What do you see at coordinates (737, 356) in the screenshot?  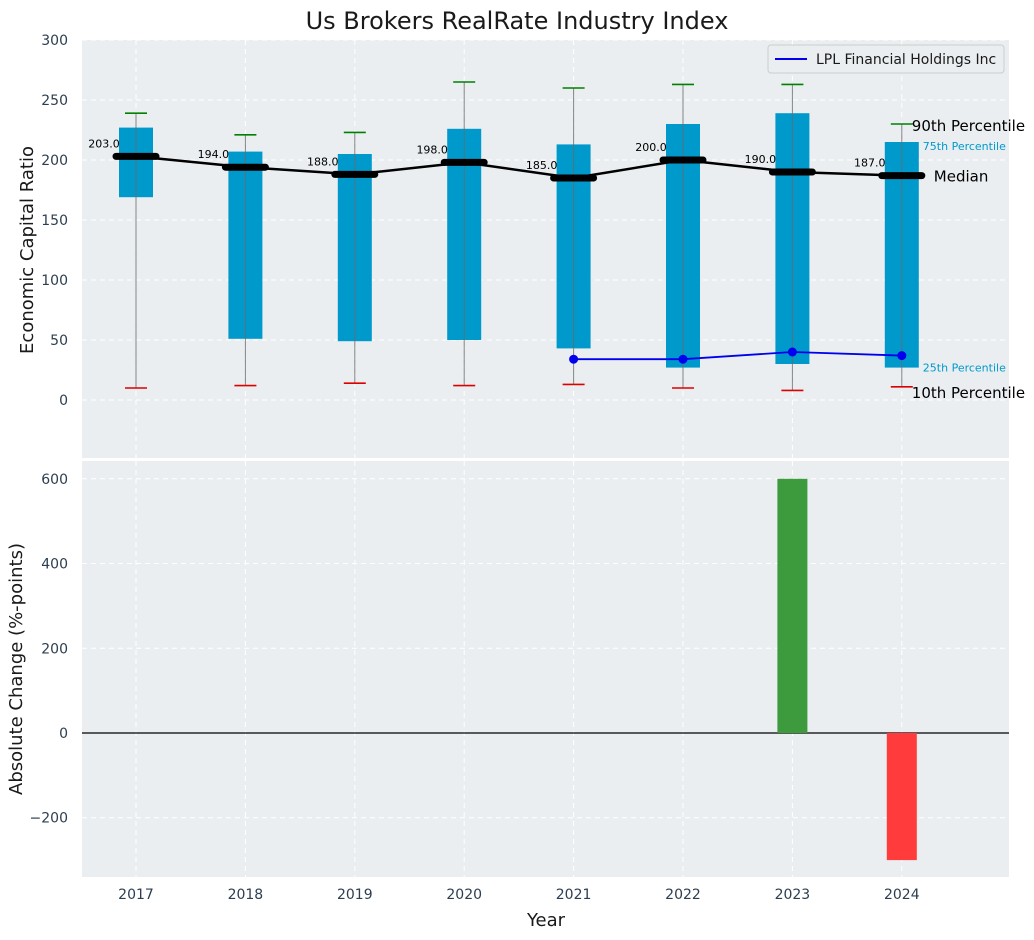 I see `company-line` at bounding box center [737, 356].